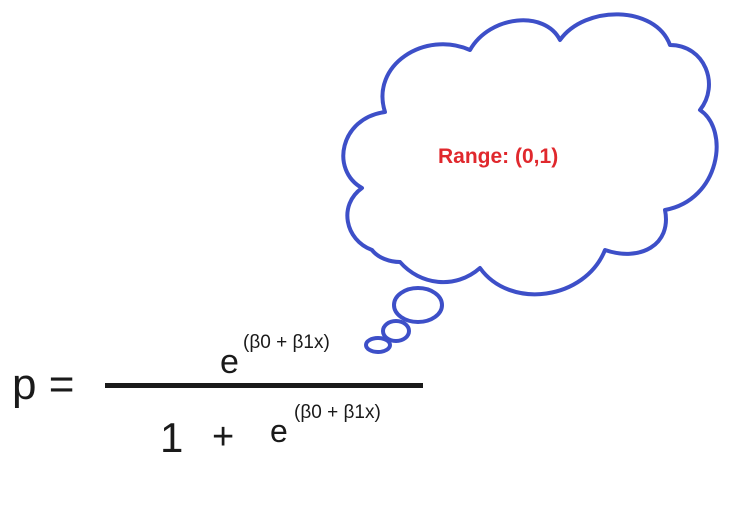 The width and height of the screenshot is (731, 525). What do you see at coordinates (43, 384) in the screenshot?
I see `formula-lhs: p =` at bounding box center [43, 384].